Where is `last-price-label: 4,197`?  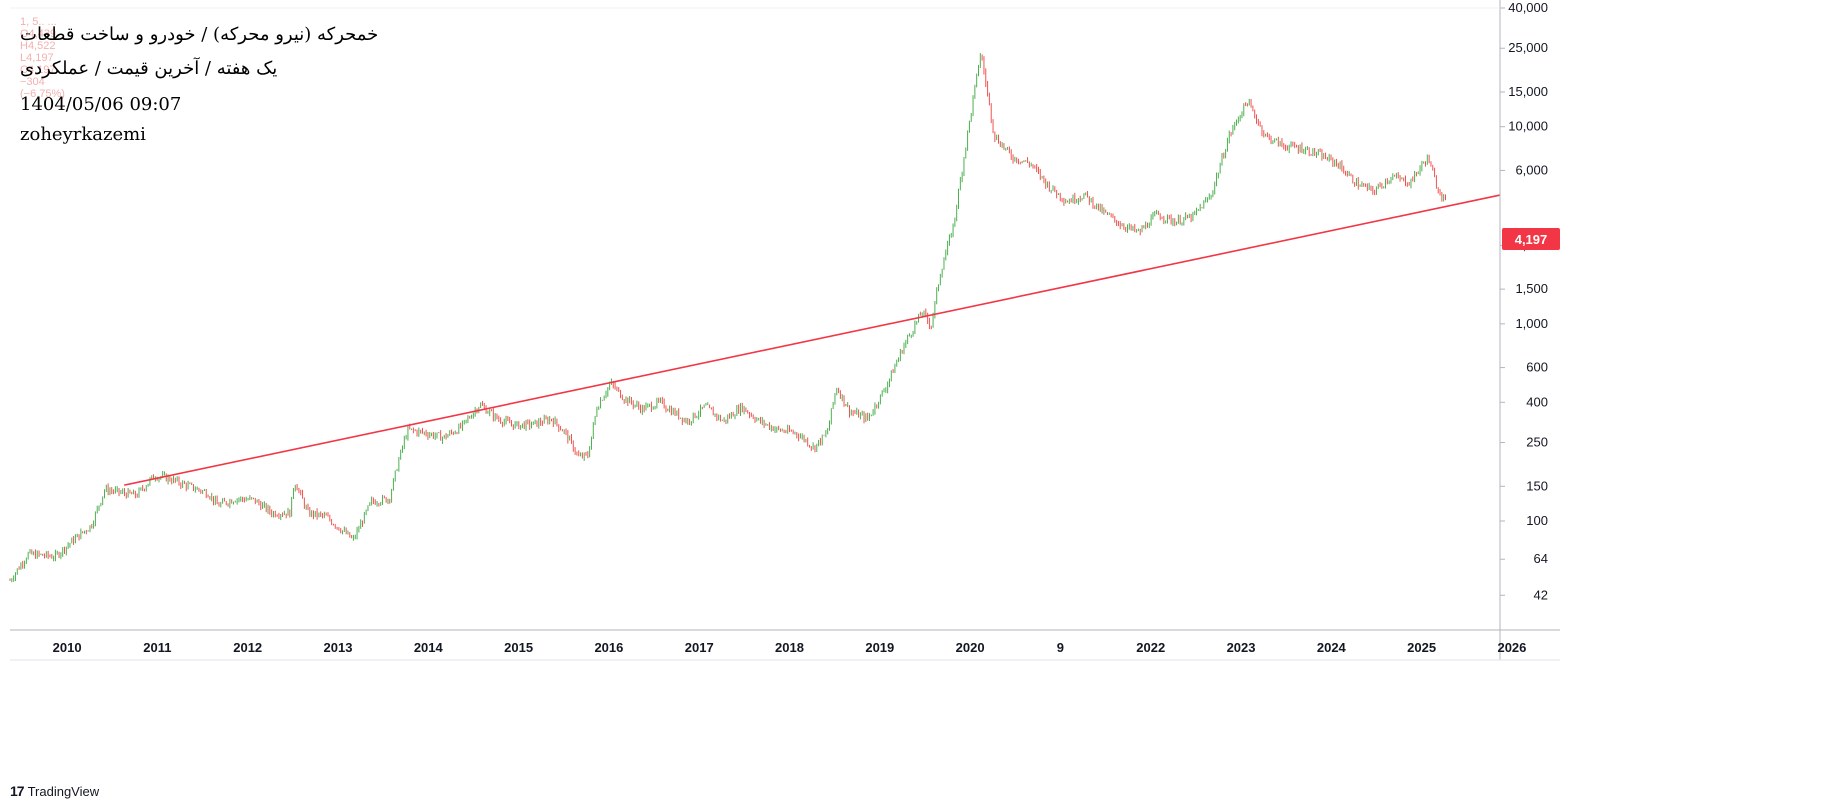 last-price-label: 4,197 is located at coordinates (1531, 239).